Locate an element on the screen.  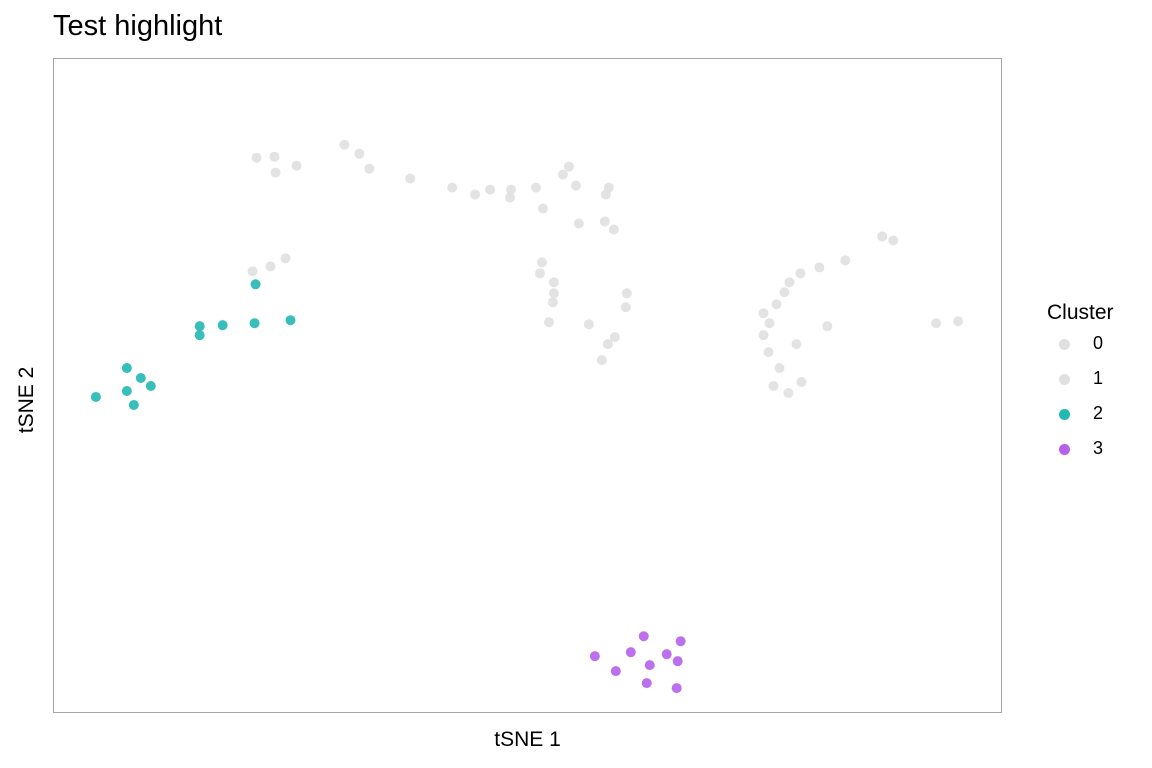
legend-label-2: 2 is located at coordinates (1098, 413).